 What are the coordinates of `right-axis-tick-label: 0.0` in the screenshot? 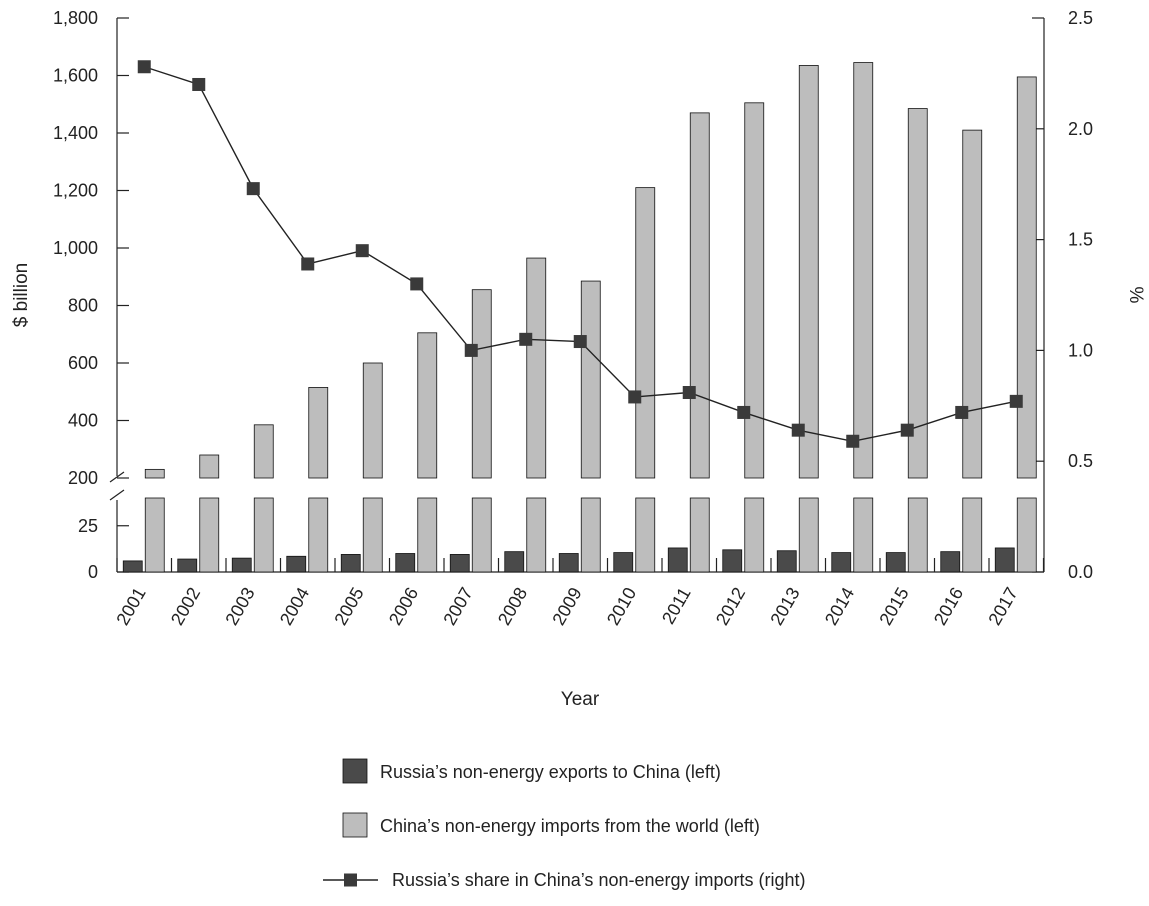 It's located at (1080, 572).